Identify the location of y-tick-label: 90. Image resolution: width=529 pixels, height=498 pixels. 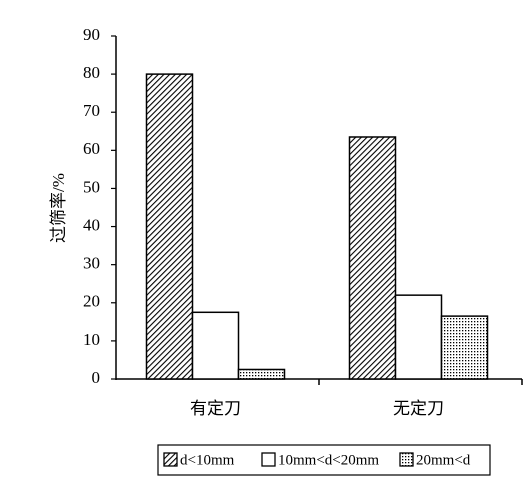
(91, 34).